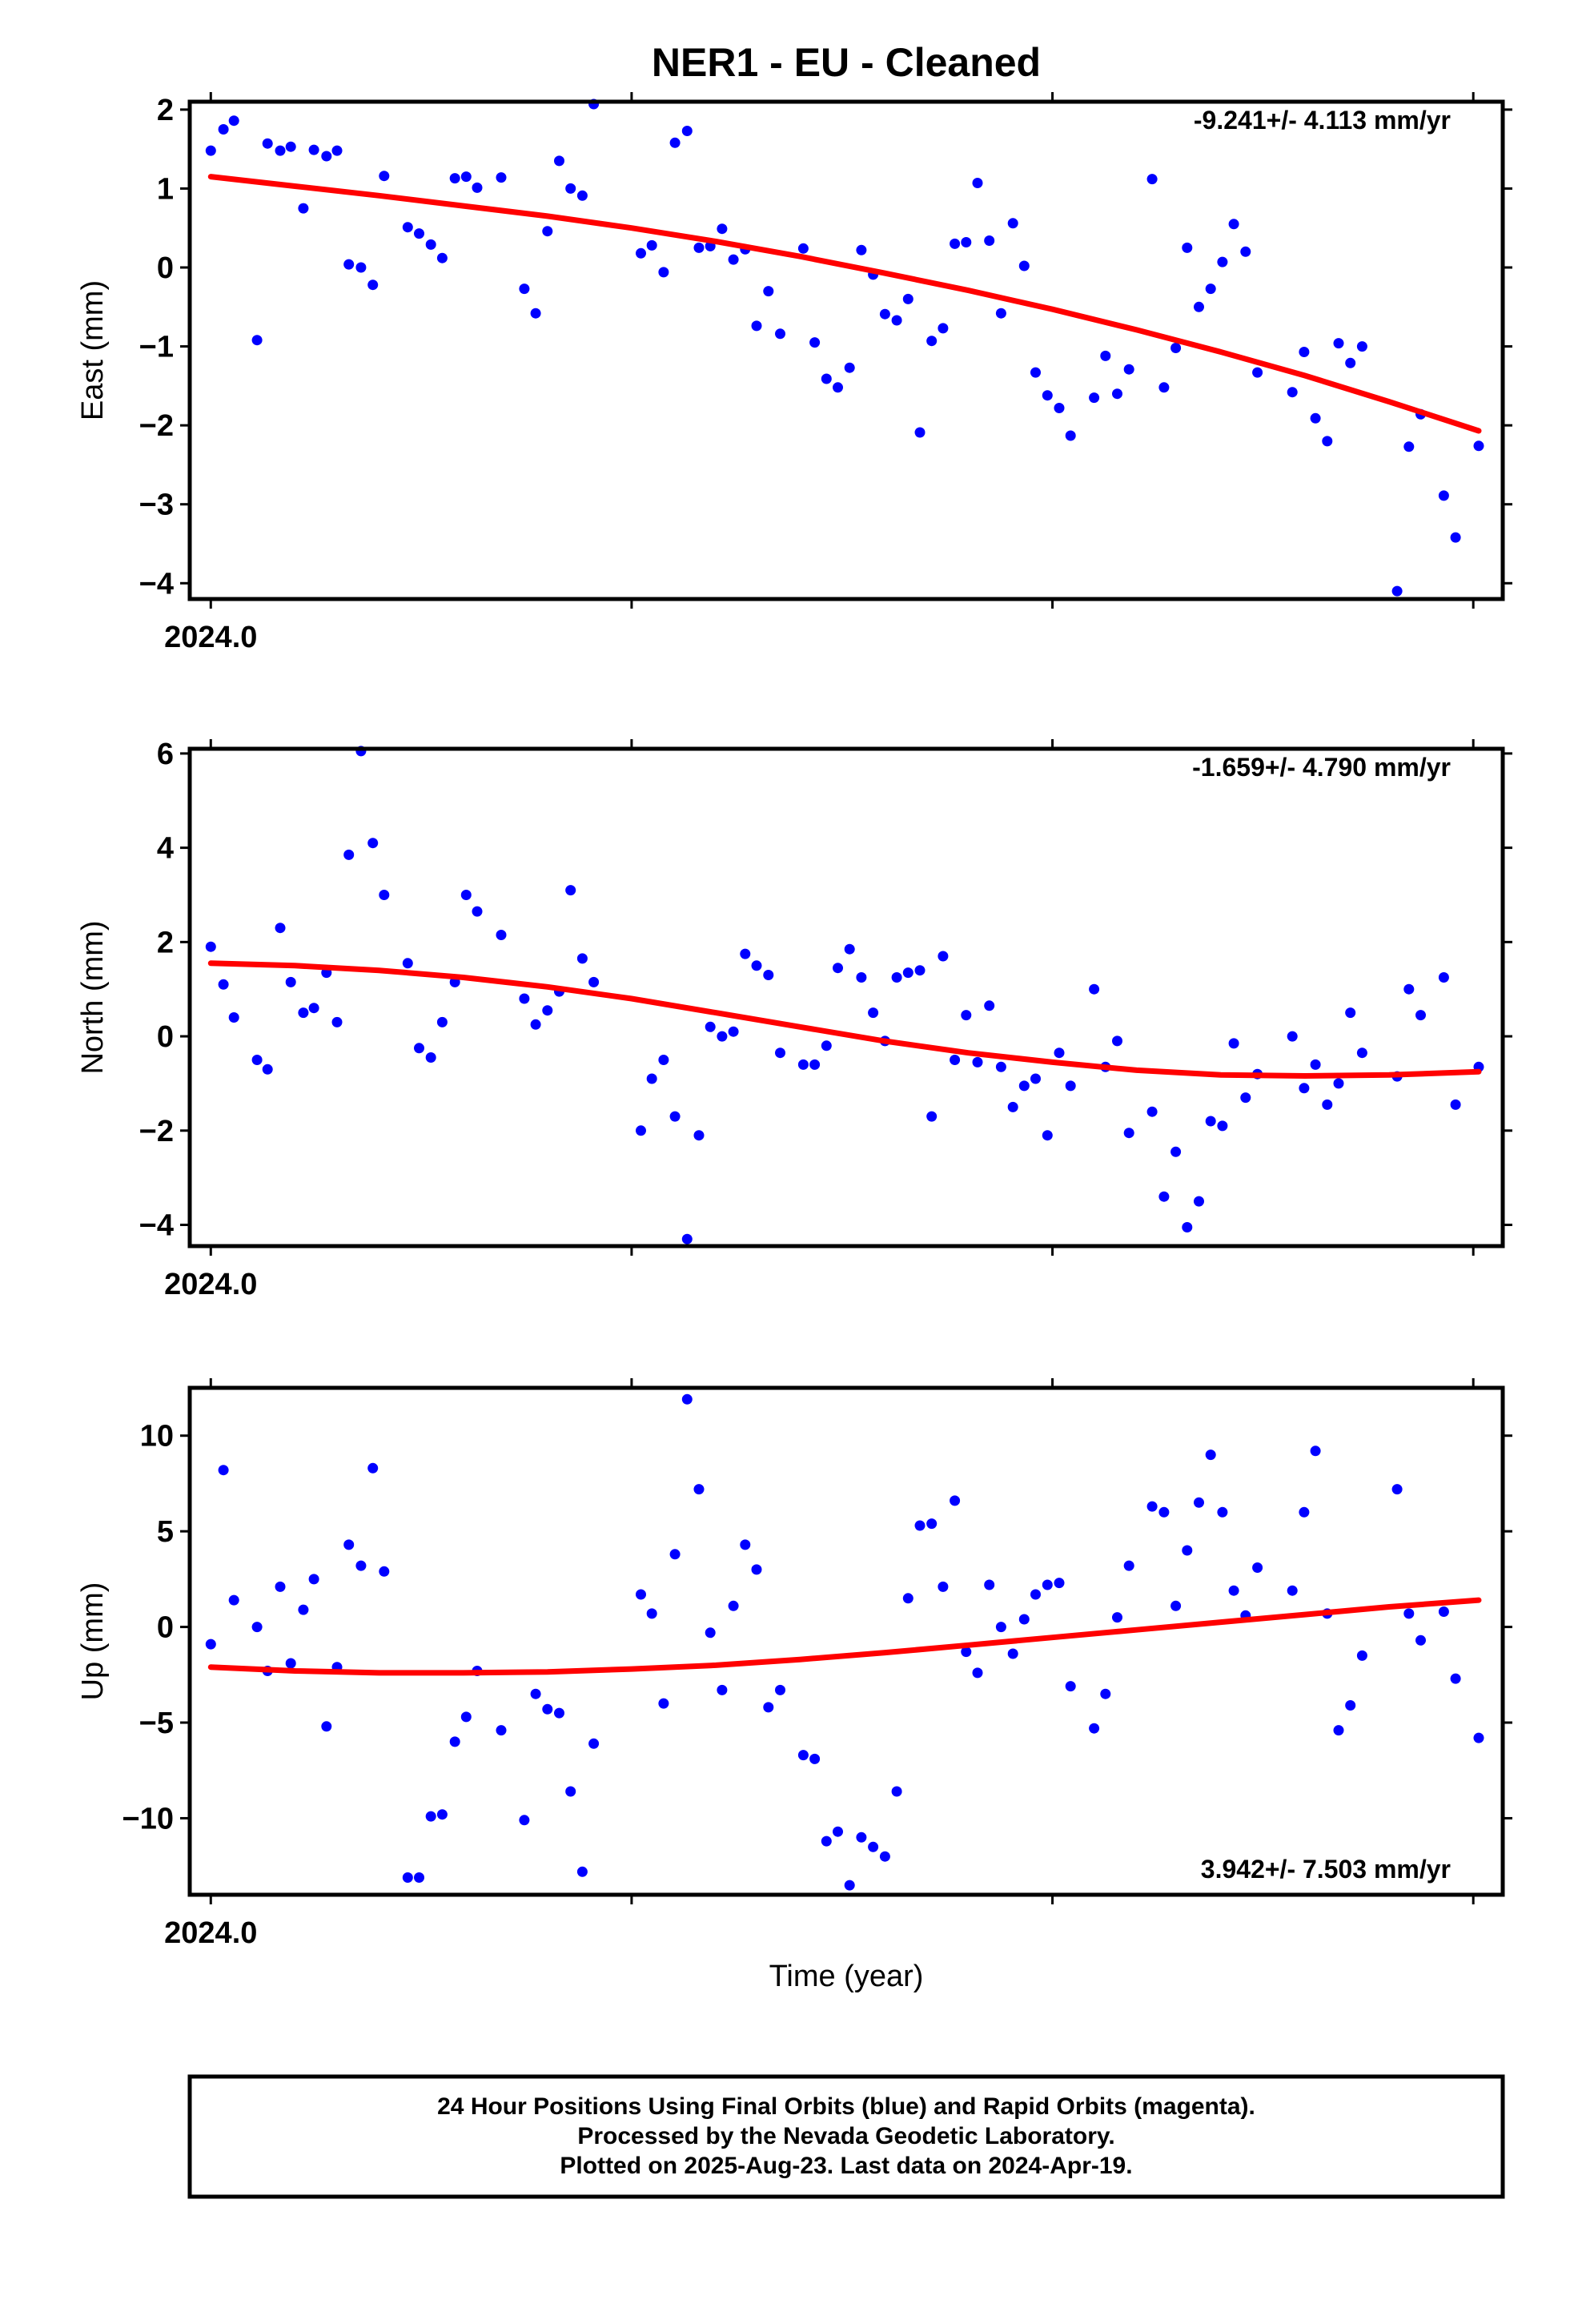  What do you see at coordinates (847, 1977) in the screenshot?
I see `x-axis-label: Time (year)` at bounding box center [847, 1977].